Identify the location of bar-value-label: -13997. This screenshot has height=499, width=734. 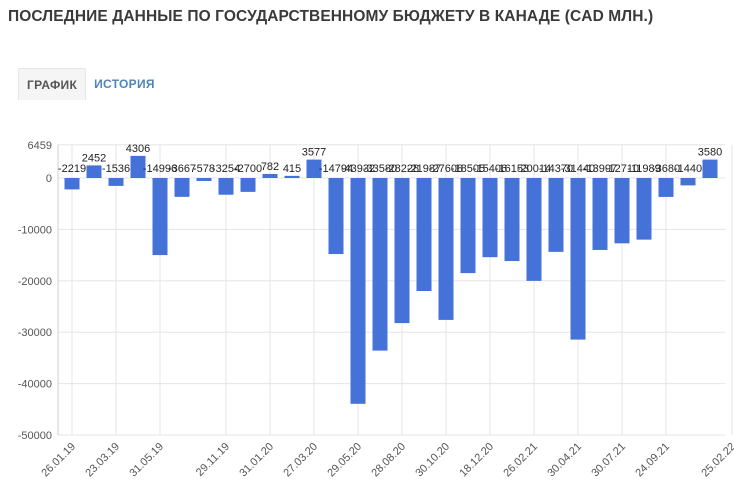
(600, 169).